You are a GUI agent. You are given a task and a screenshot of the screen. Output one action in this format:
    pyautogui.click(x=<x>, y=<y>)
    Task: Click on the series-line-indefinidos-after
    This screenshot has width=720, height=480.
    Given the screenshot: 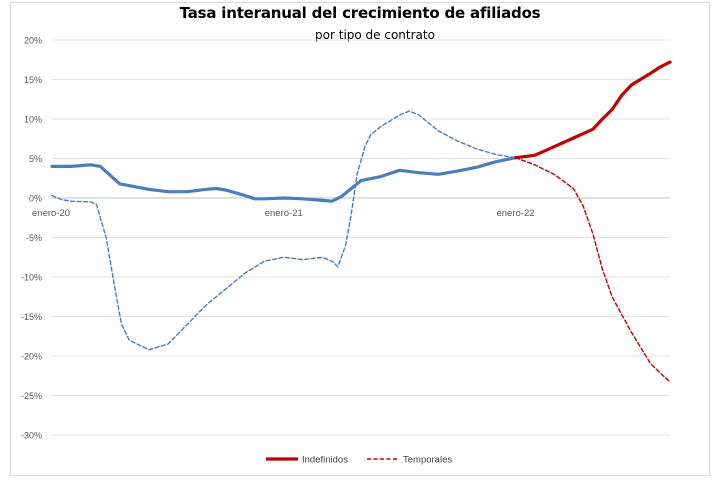 What is the action you would take?
    pyautogui.click(x=592, y=110)
    